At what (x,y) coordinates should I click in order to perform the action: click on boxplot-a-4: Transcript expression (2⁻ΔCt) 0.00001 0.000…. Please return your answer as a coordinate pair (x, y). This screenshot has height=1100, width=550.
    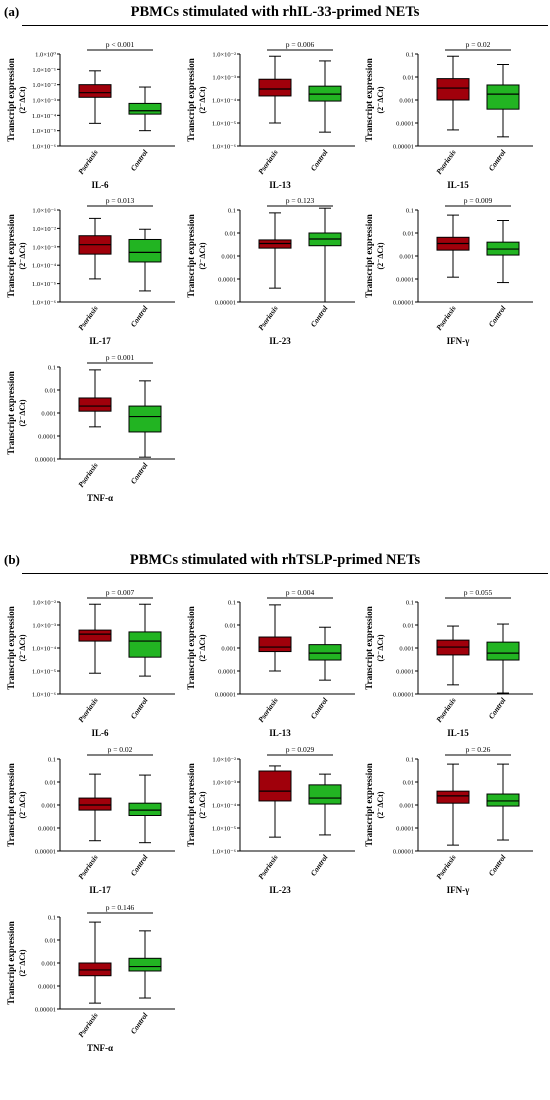
    Looking at the image, I should click on (270, 271).